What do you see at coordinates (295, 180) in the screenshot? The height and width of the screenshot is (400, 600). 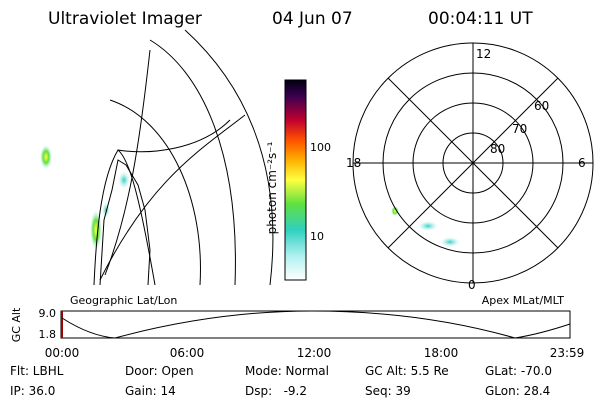 I see `colorbar` at bounding box center [295, 180].